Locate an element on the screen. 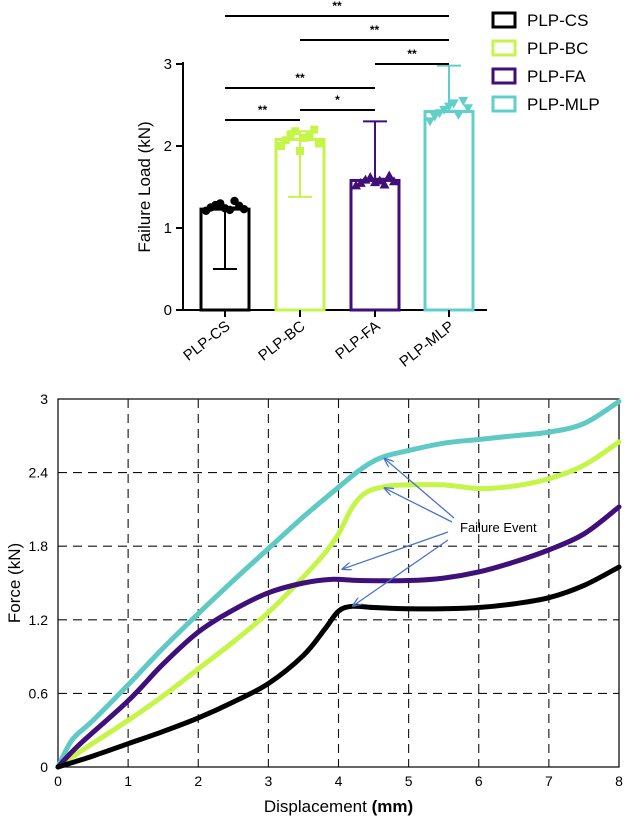 The width and height of the screenshot is (625, 826). x-tick-label: 3 is located at coordinates (268, 781).